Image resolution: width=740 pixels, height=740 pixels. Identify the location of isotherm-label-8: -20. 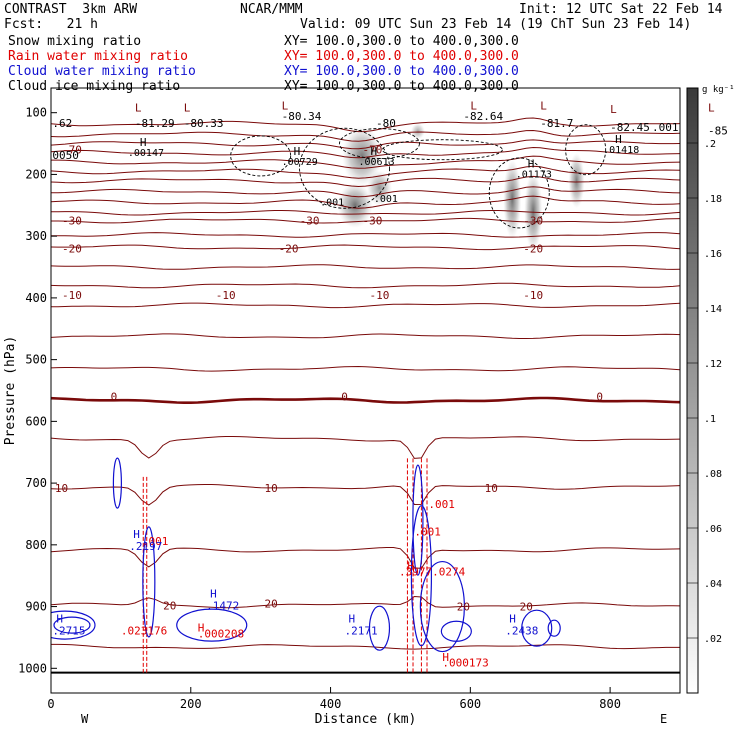
(289, 249).